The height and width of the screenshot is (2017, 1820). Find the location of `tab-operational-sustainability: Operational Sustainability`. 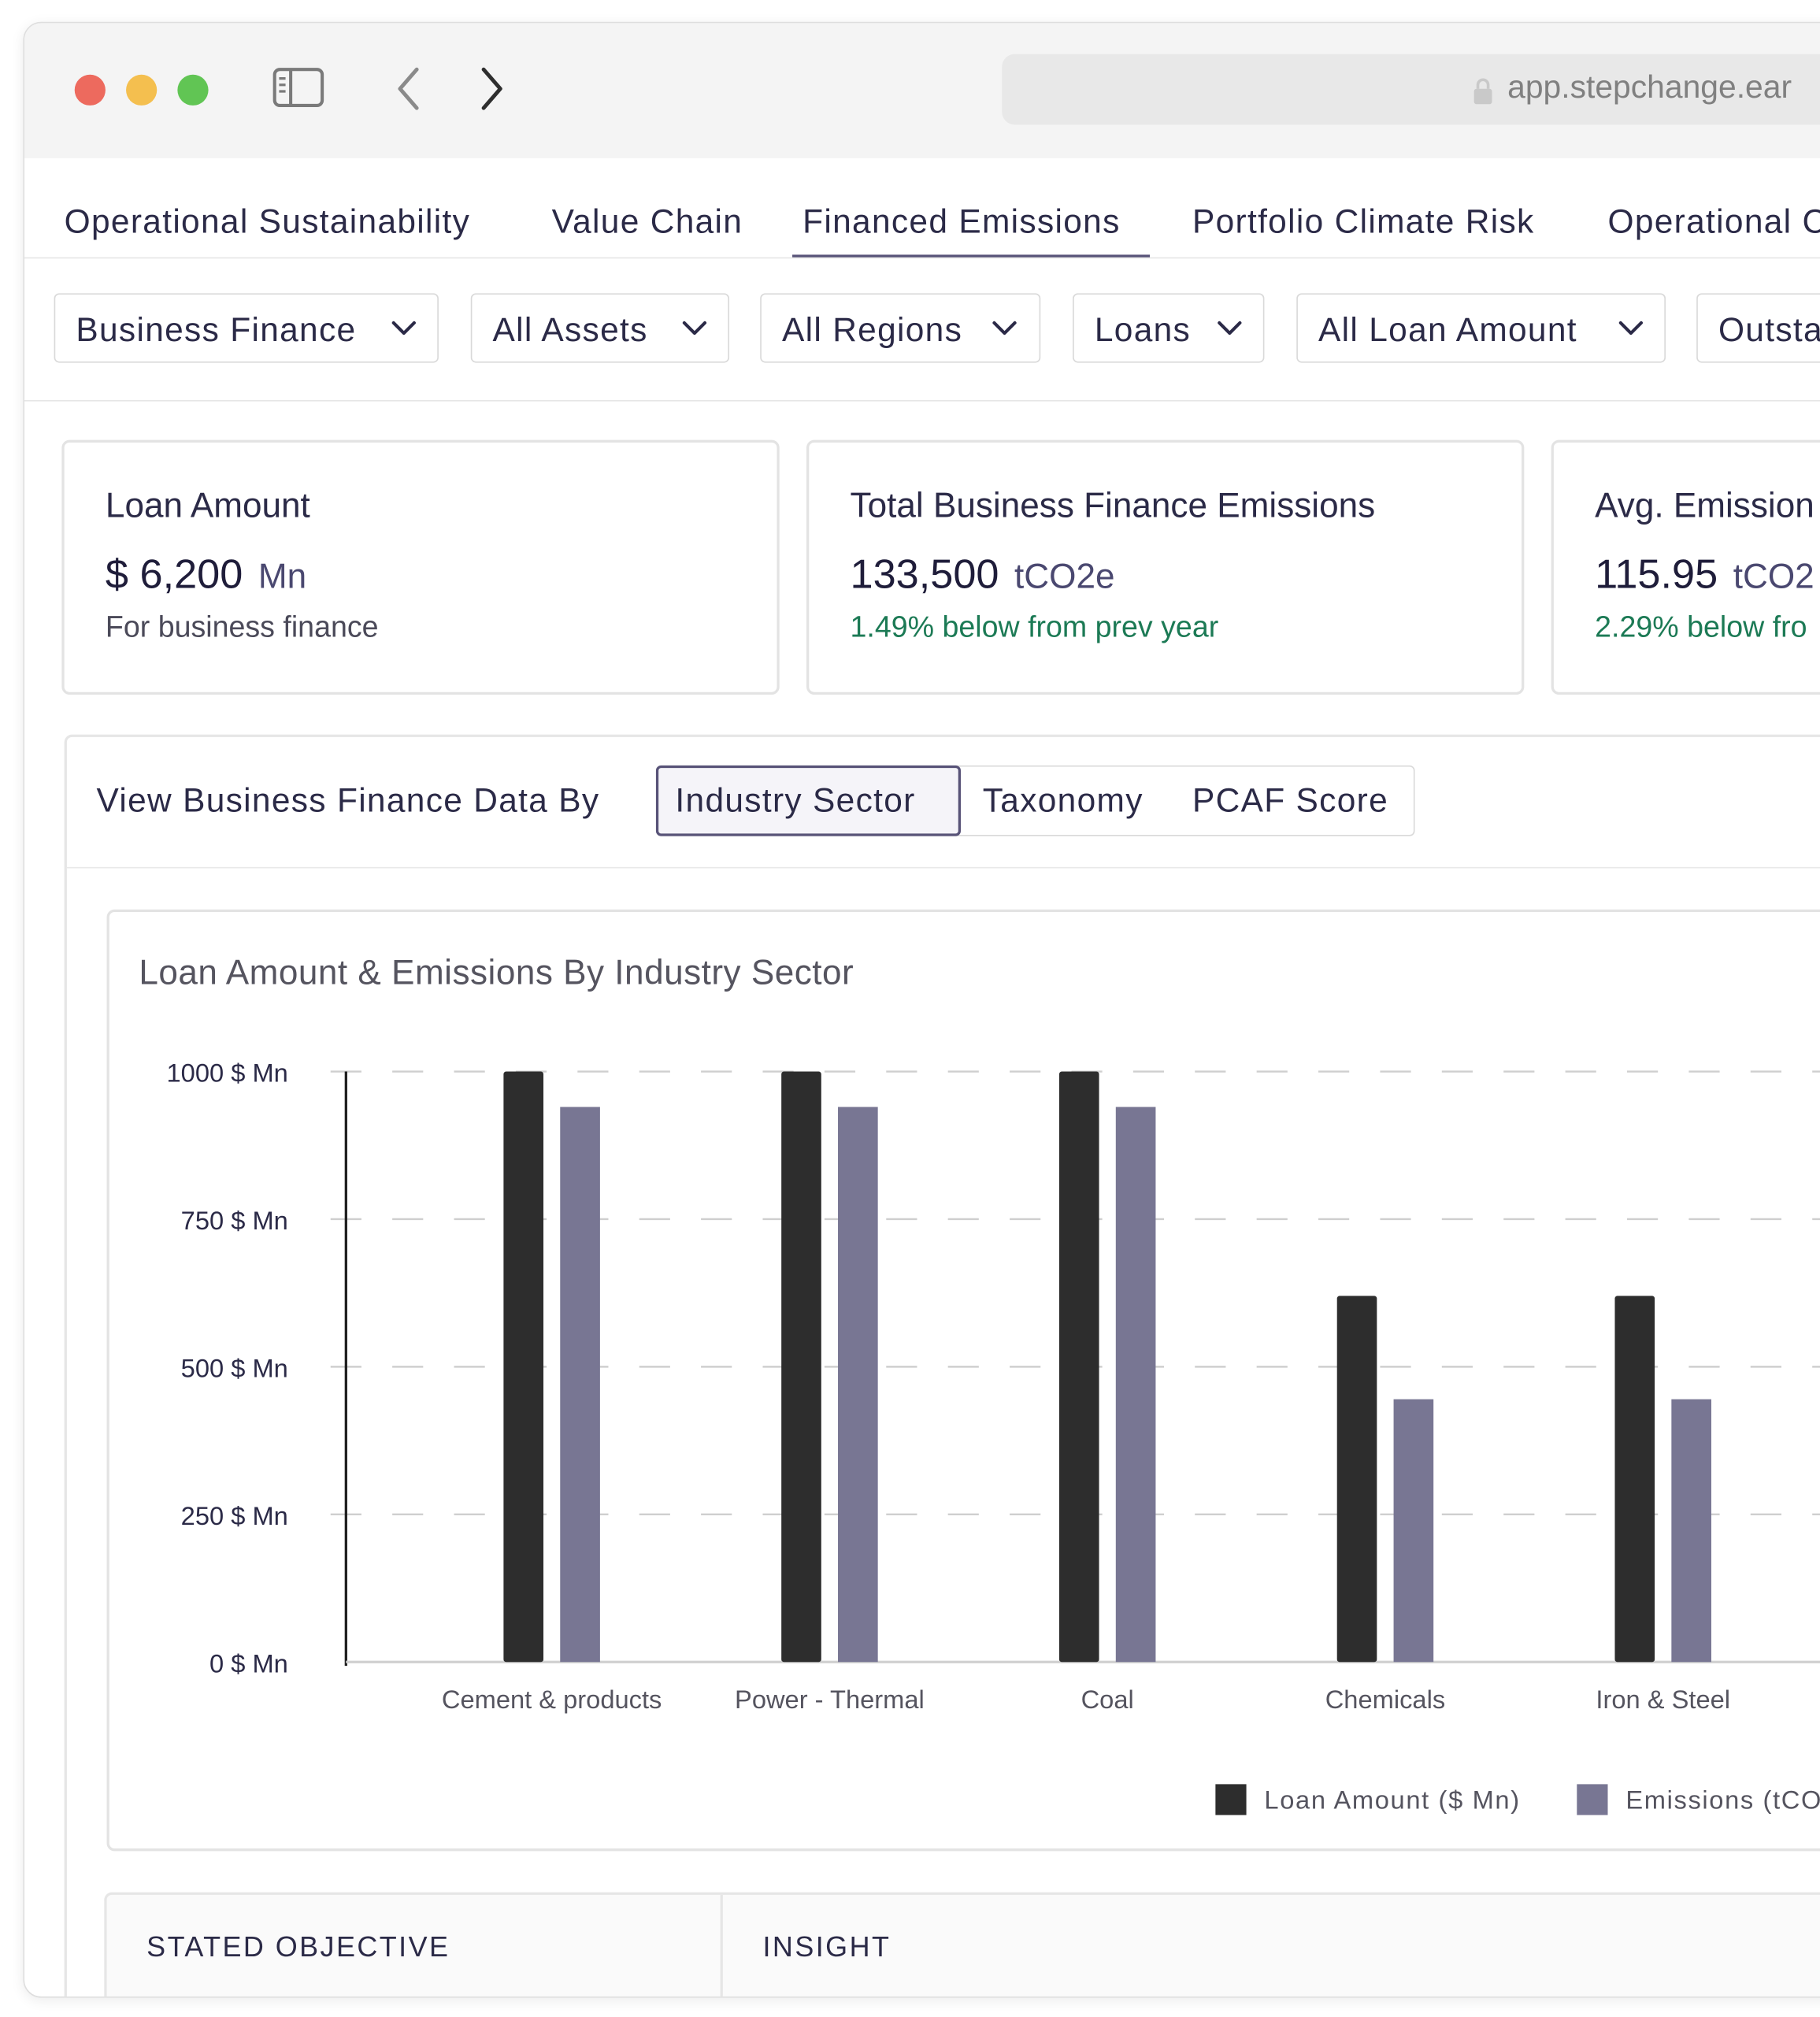

tab-operational-sustainability: Operational Sustainability is located at coordinates (267, 221).